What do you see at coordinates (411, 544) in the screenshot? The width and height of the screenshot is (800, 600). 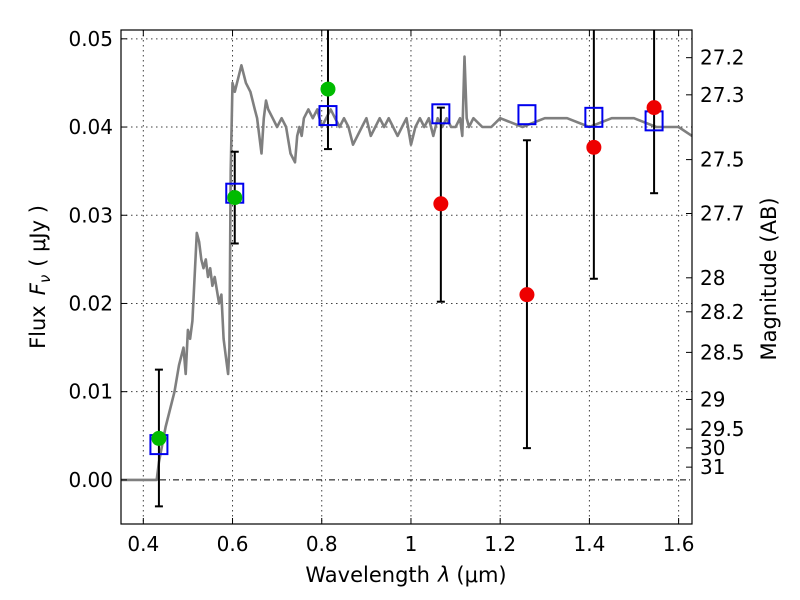 I see `x-tick-label: 1` at bounding box center [411, 544].